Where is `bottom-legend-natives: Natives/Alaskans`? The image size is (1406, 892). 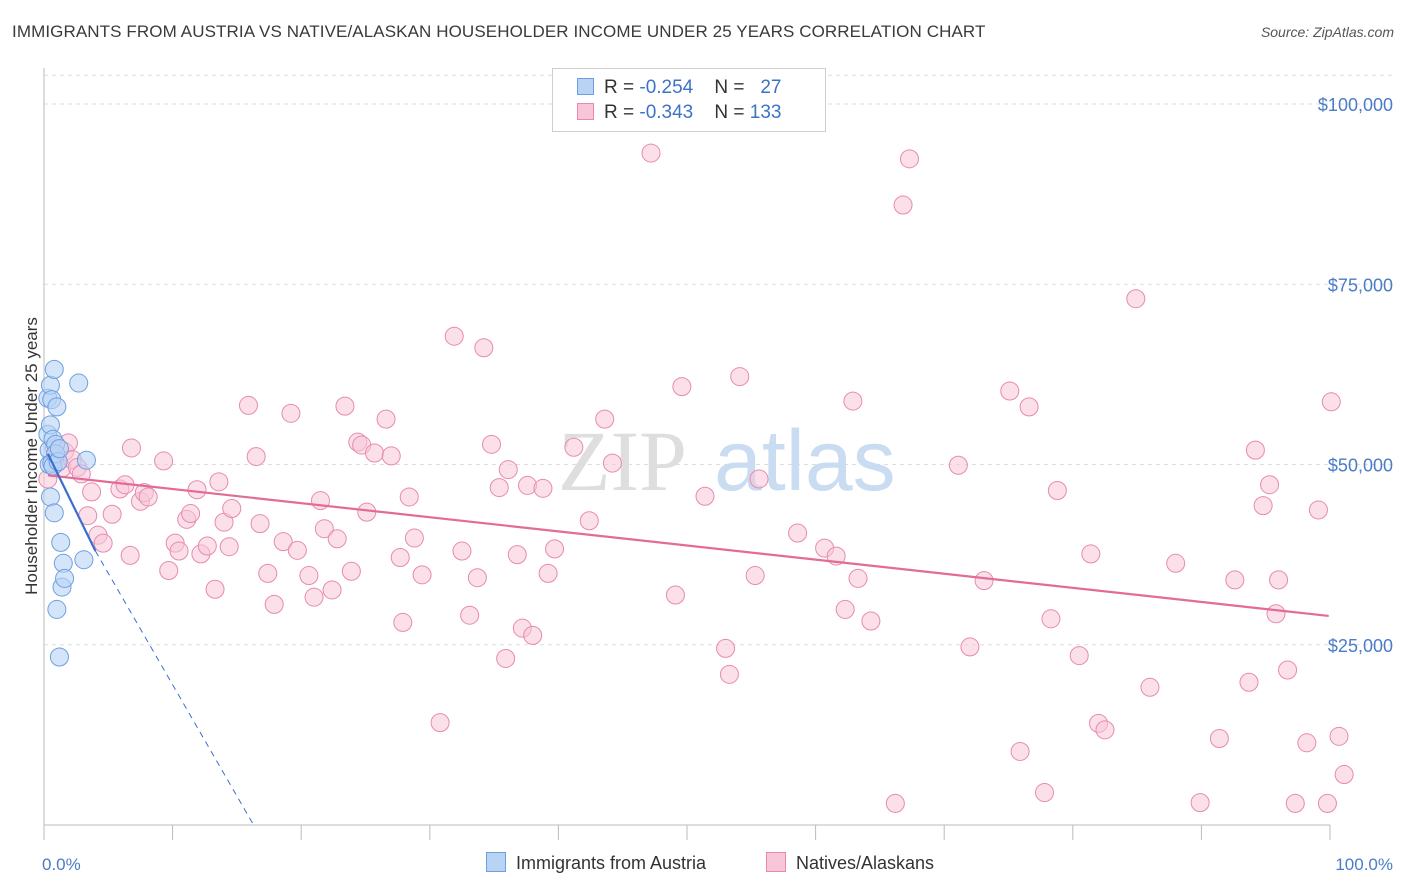
bottom-legend-natives: Natives/Alaskans is located at coordinates (850, 863).